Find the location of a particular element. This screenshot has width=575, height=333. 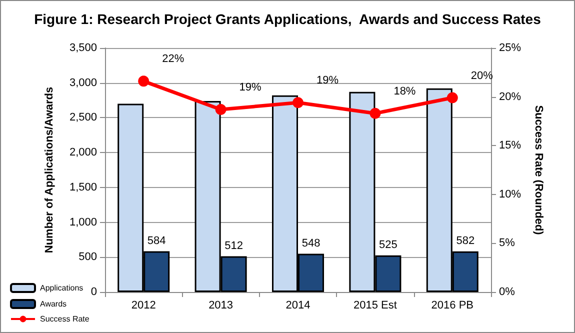

y2-axis-title: Success Rate (Rounded) is located at coordinates (538, 170).